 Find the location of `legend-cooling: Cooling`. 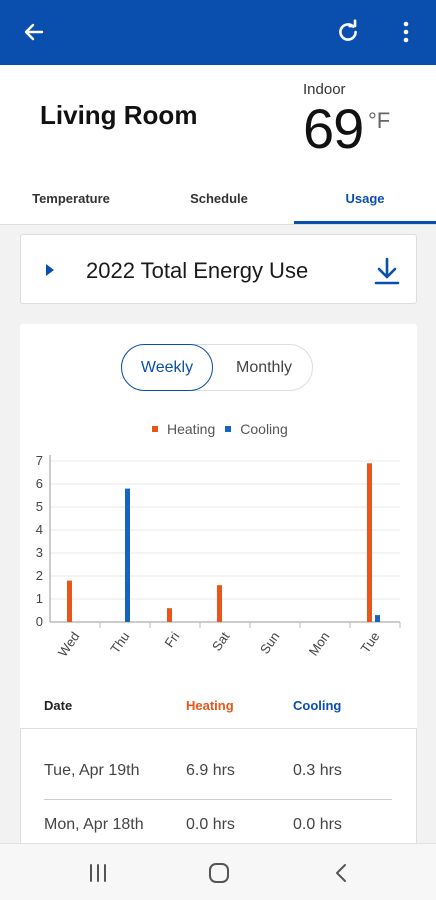

legend-cooling: Cooling is located at coordinates (256, 429).